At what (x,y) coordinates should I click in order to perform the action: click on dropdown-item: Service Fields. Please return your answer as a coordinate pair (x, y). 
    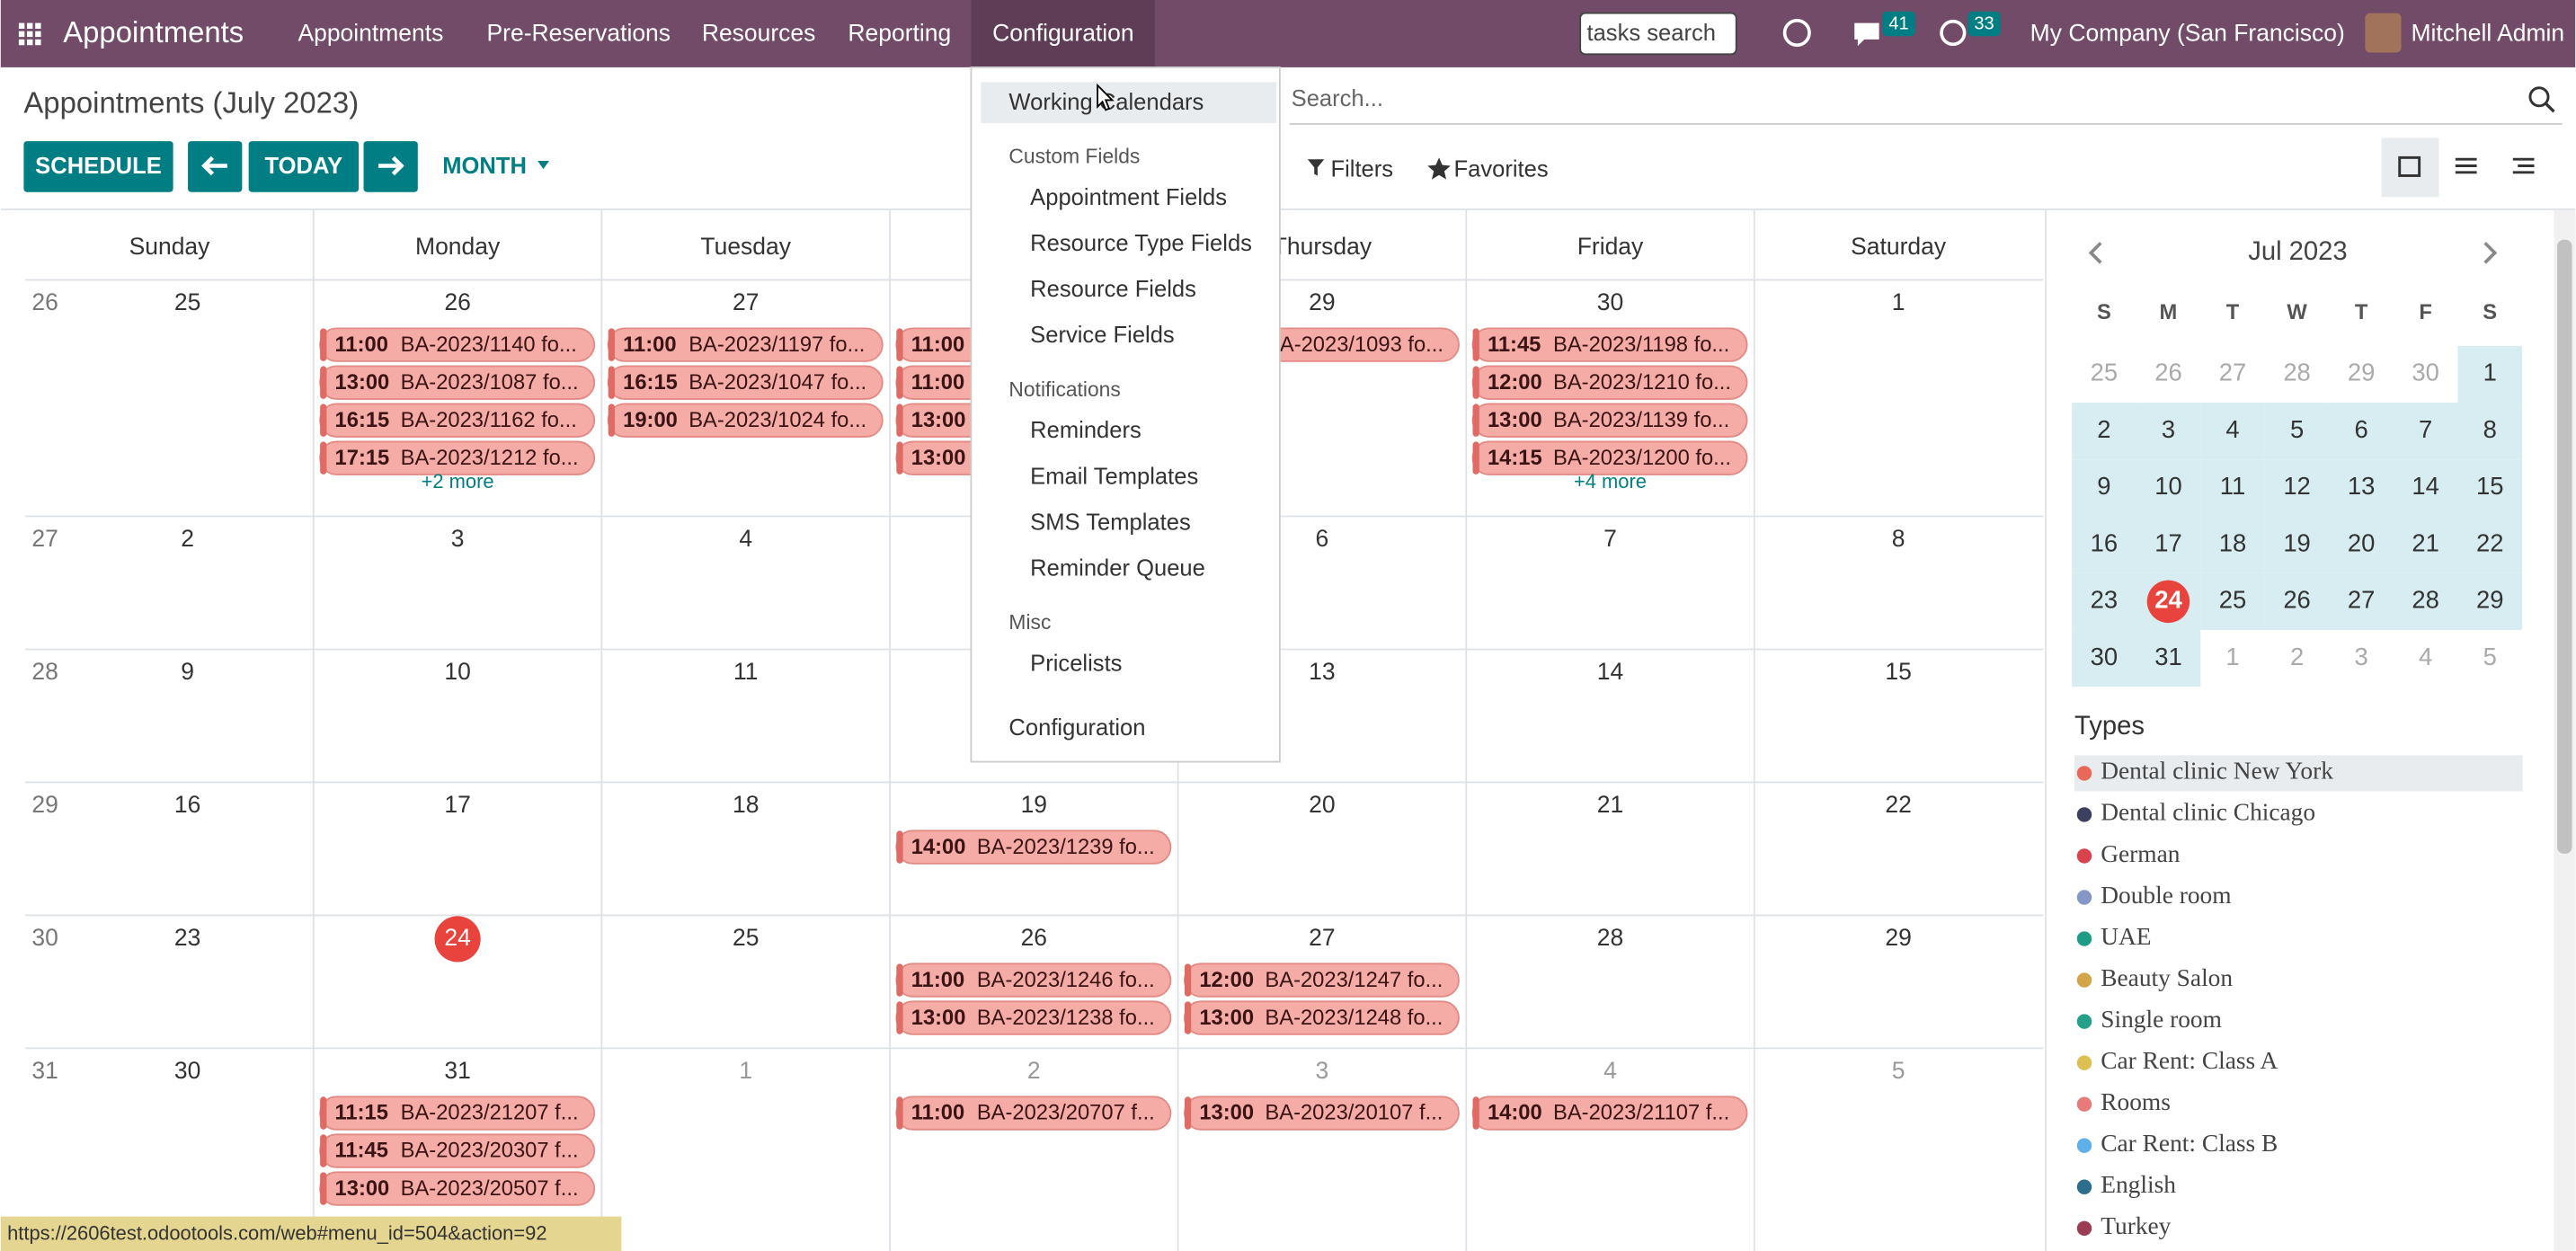
    Looking at the image, I should click on (1102, 335).